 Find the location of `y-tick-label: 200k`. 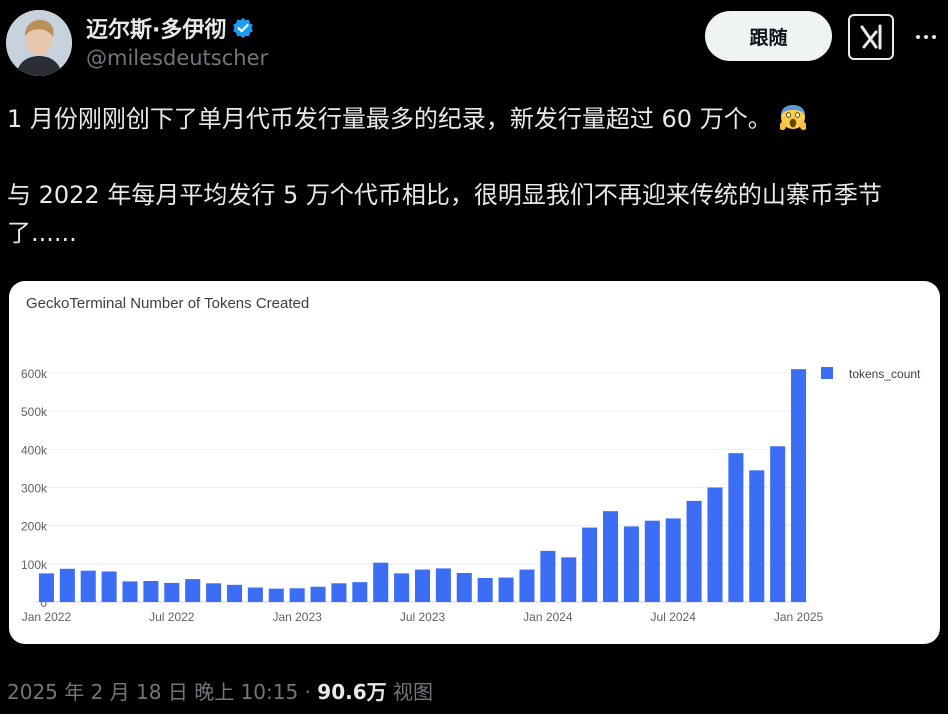

y-tick-label: 200k is located at coordinates (34, 527).